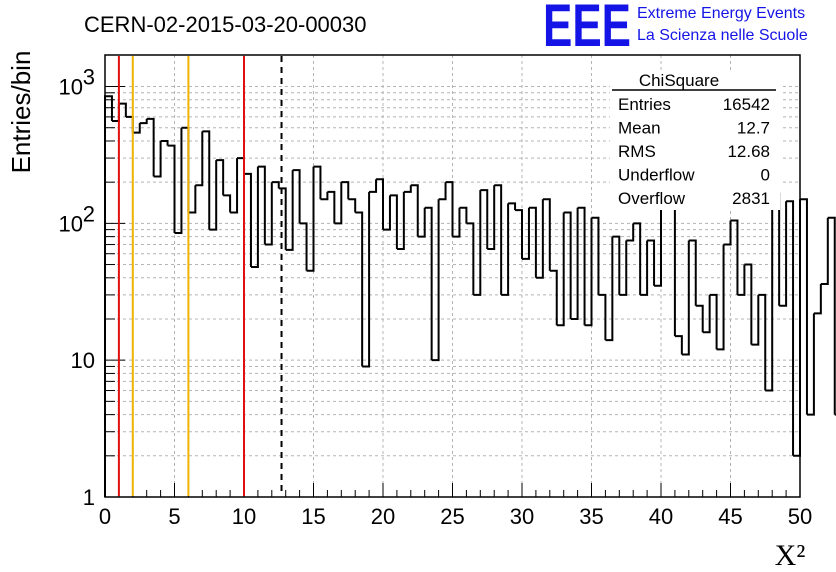  What do you see at coordinates (765, 175) in the screenshot?
I see `stats-row-value: 0` at bounding box center [765, 175].